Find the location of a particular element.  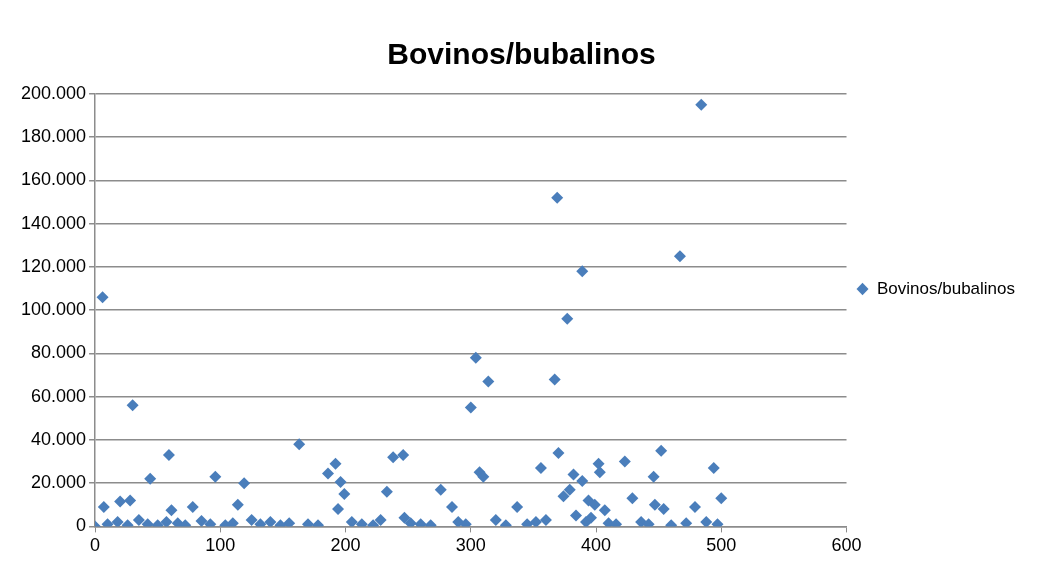

x-tick-label: 600 is located at coordinates (846, 545).